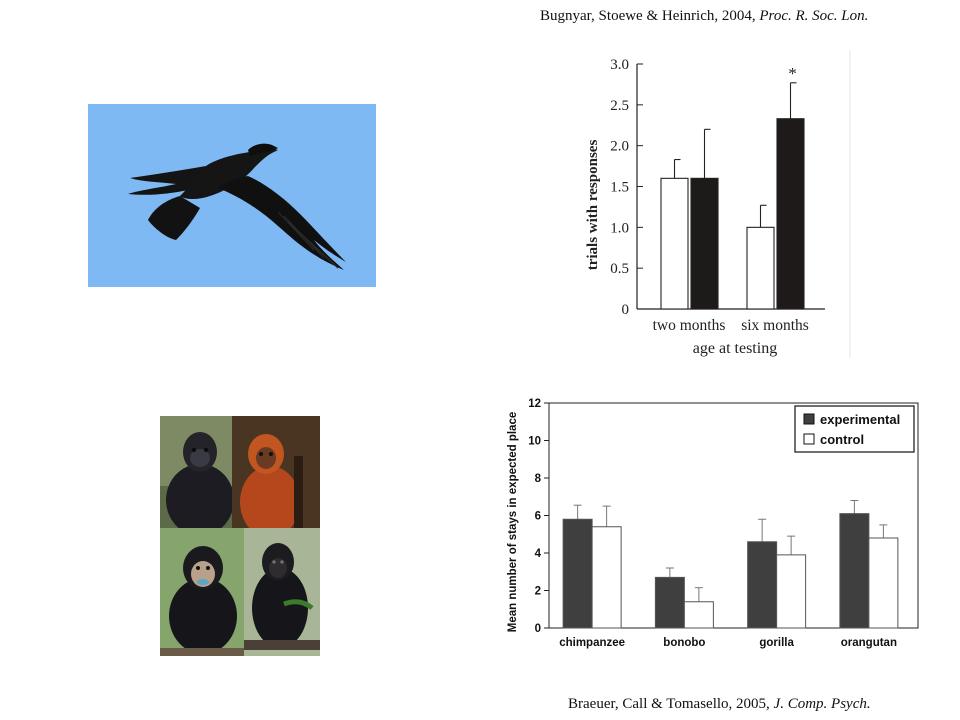 The image size is (960, 720). What do you see at coordinates (237, 206) in the screenshot?
I see `raven-illustration` at bounding box center [237, 206].